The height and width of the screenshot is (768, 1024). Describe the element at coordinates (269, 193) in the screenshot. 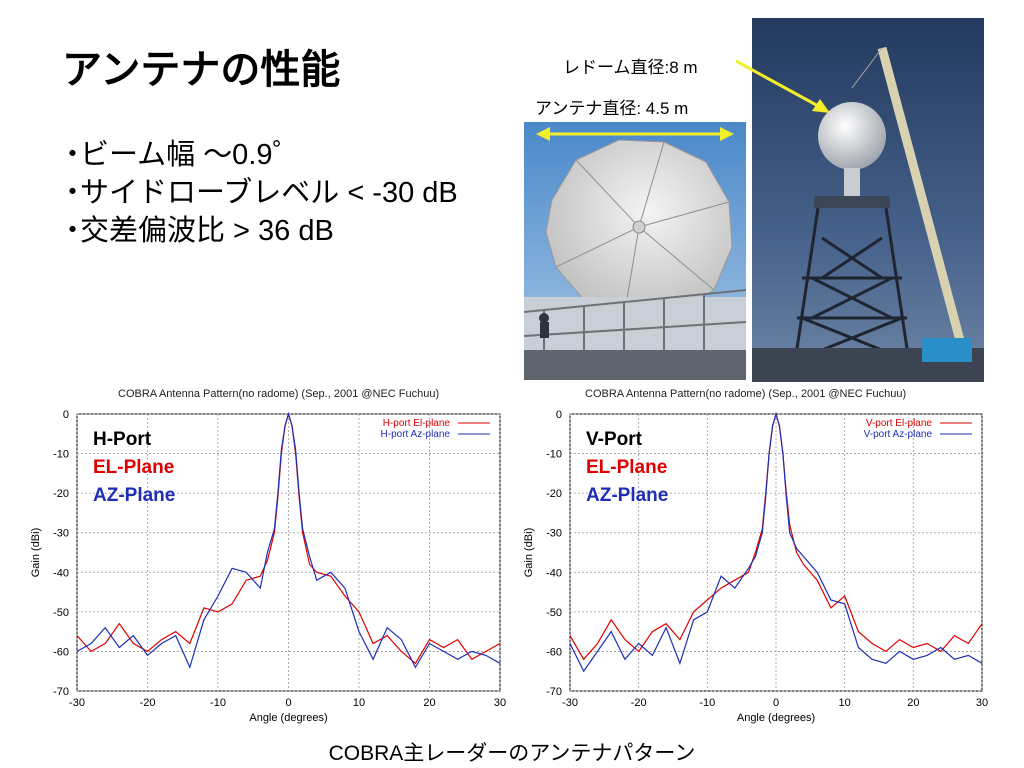

I see `bullet-text: サイドローブレベル < -30 dB` at that location.